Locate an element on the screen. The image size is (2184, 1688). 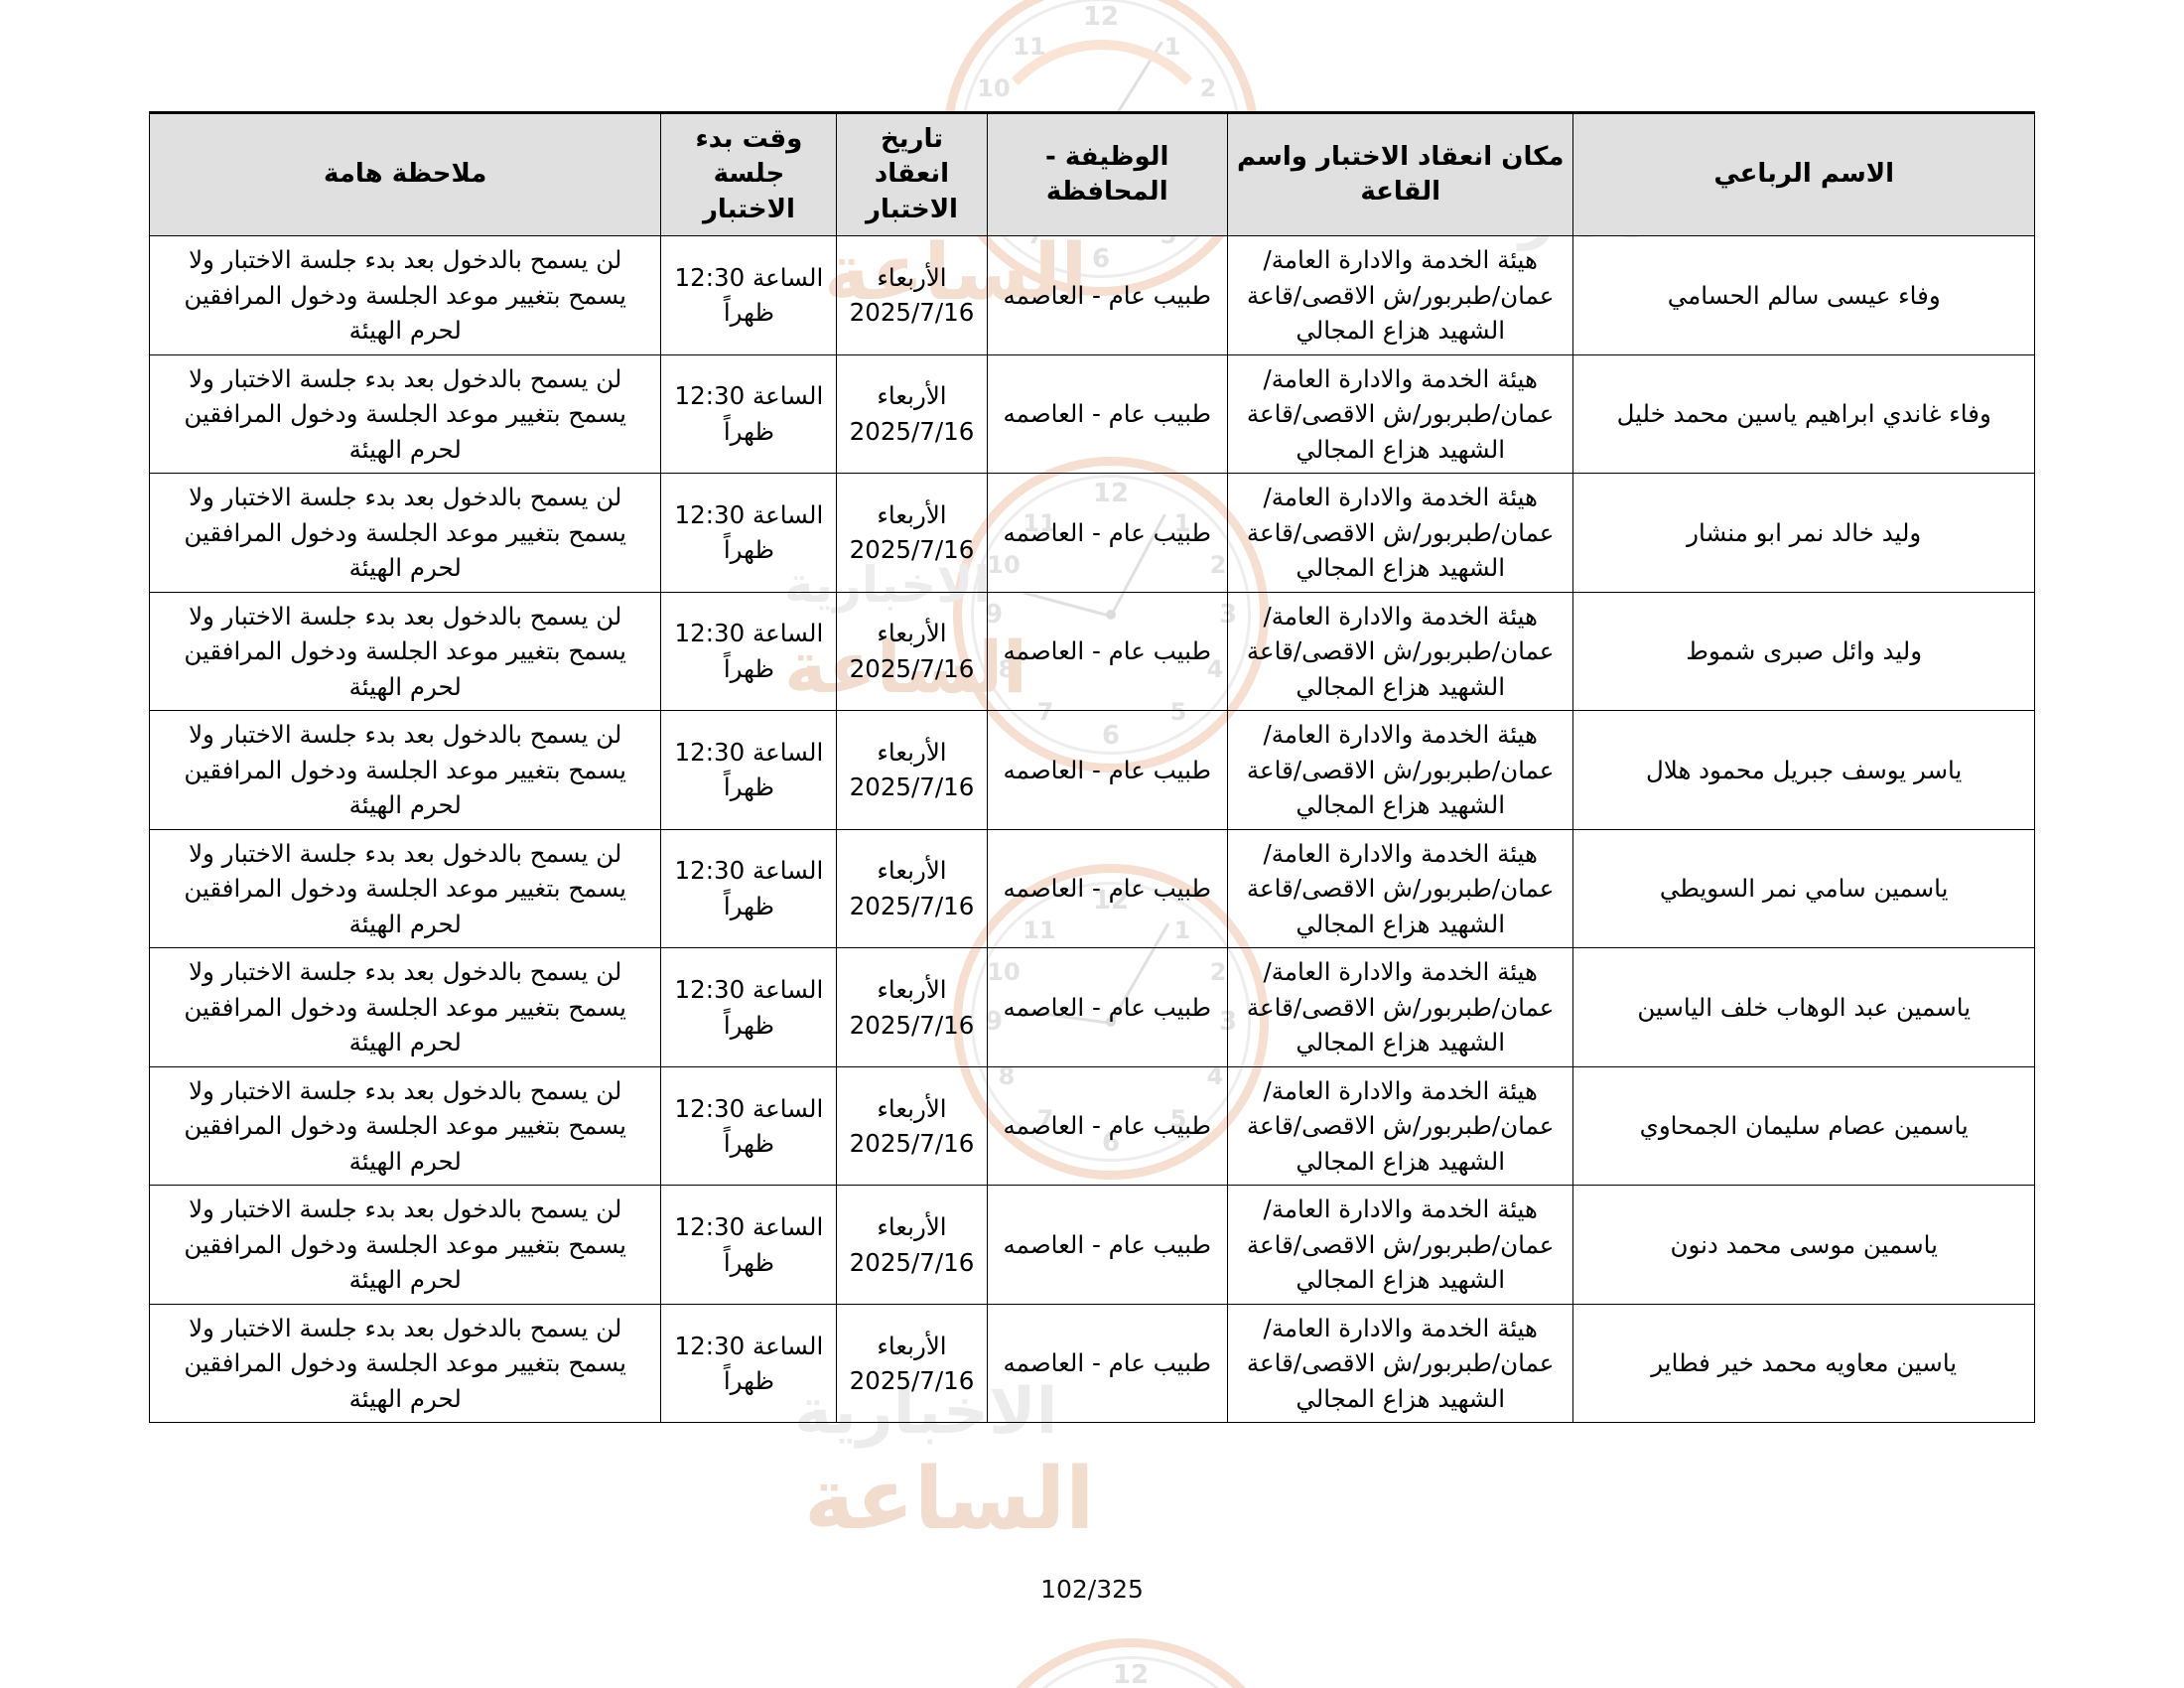
column-header-time: وقت بدء جلسة الاختبار is located at coordinates (749, 173).